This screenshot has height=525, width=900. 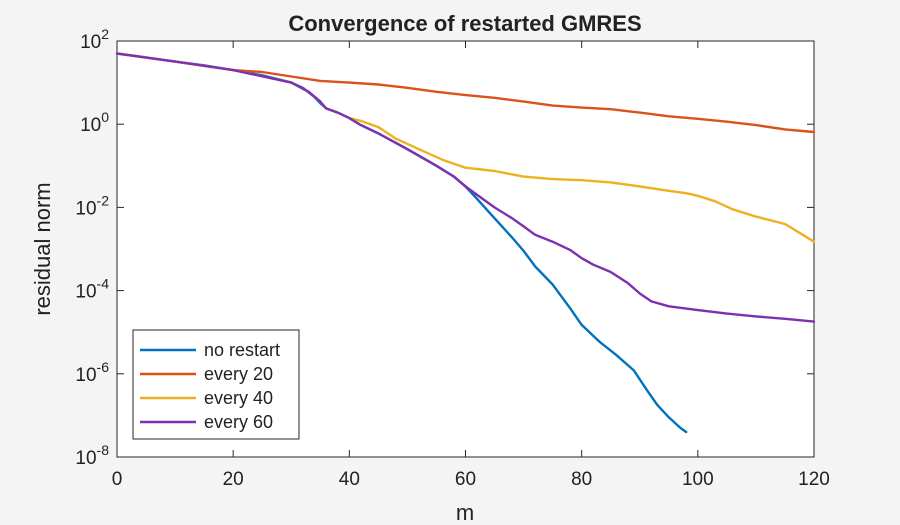 I want to click on y-tick-label: 10⁰, so click(x=94, y=122).